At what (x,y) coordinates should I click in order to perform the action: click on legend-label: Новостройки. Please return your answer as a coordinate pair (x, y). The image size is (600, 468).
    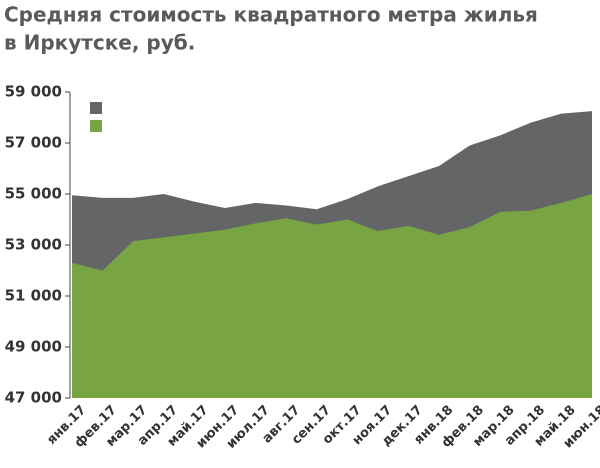
    Looking at the image, I should click on (153, 126).